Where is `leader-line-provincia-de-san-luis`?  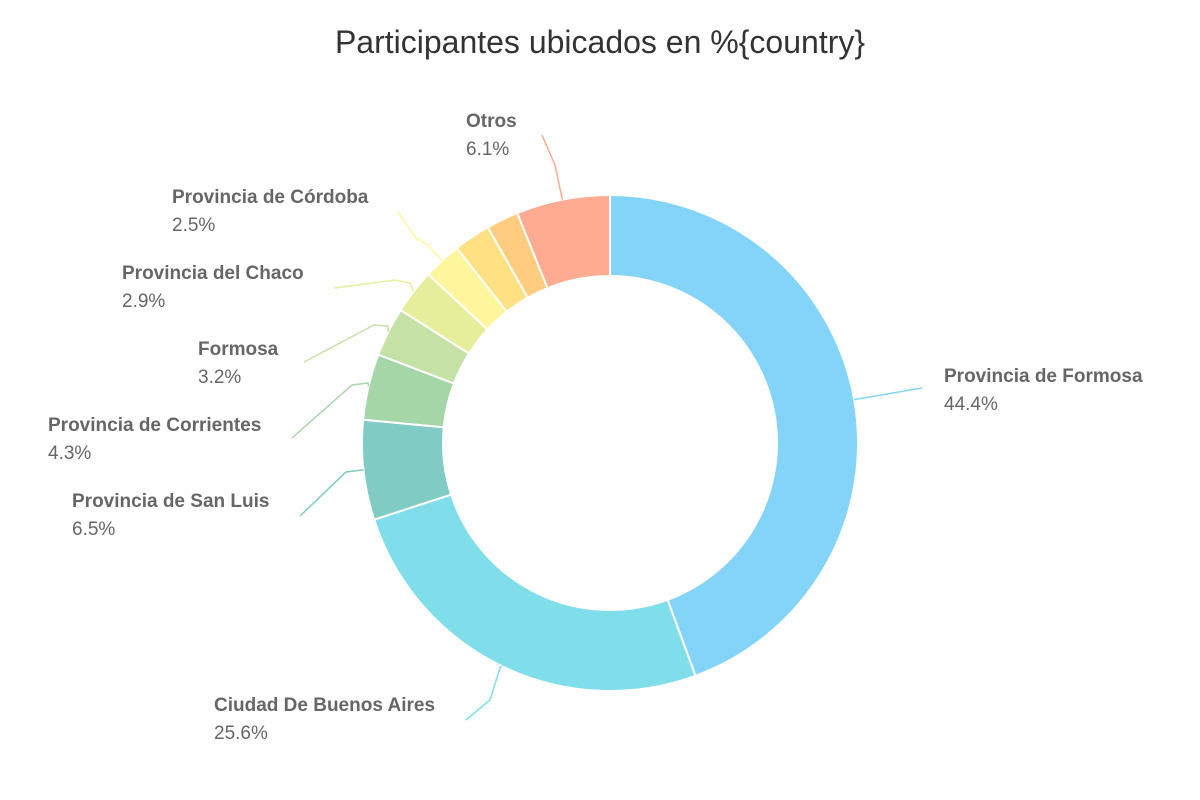
leader-line-provincia-de-san-luis is located at coordinates (331, 493).